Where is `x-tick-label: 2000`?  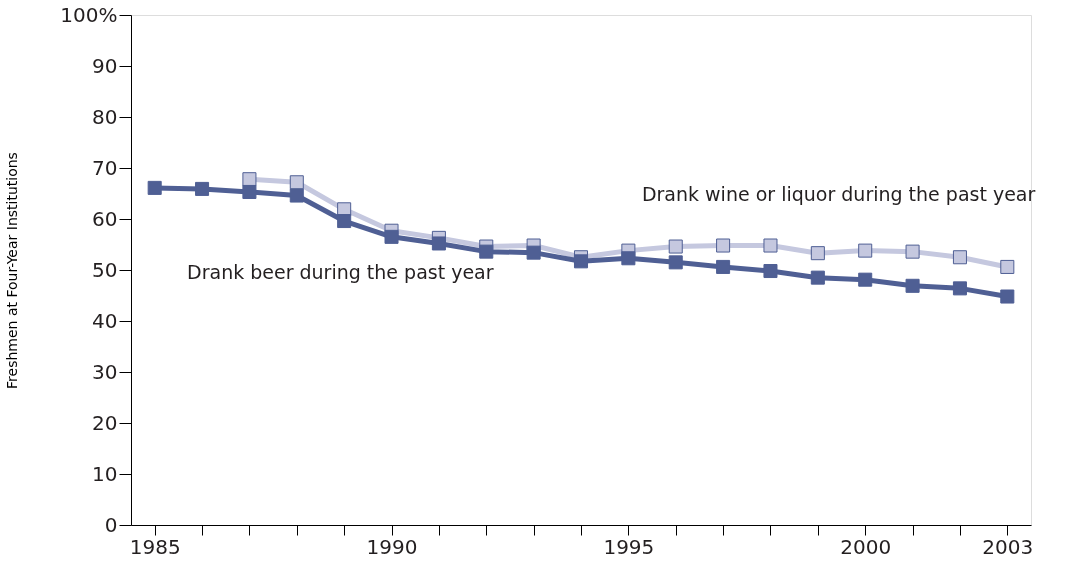
x-tick-label: 2000 is located at coordinates (866, 546).